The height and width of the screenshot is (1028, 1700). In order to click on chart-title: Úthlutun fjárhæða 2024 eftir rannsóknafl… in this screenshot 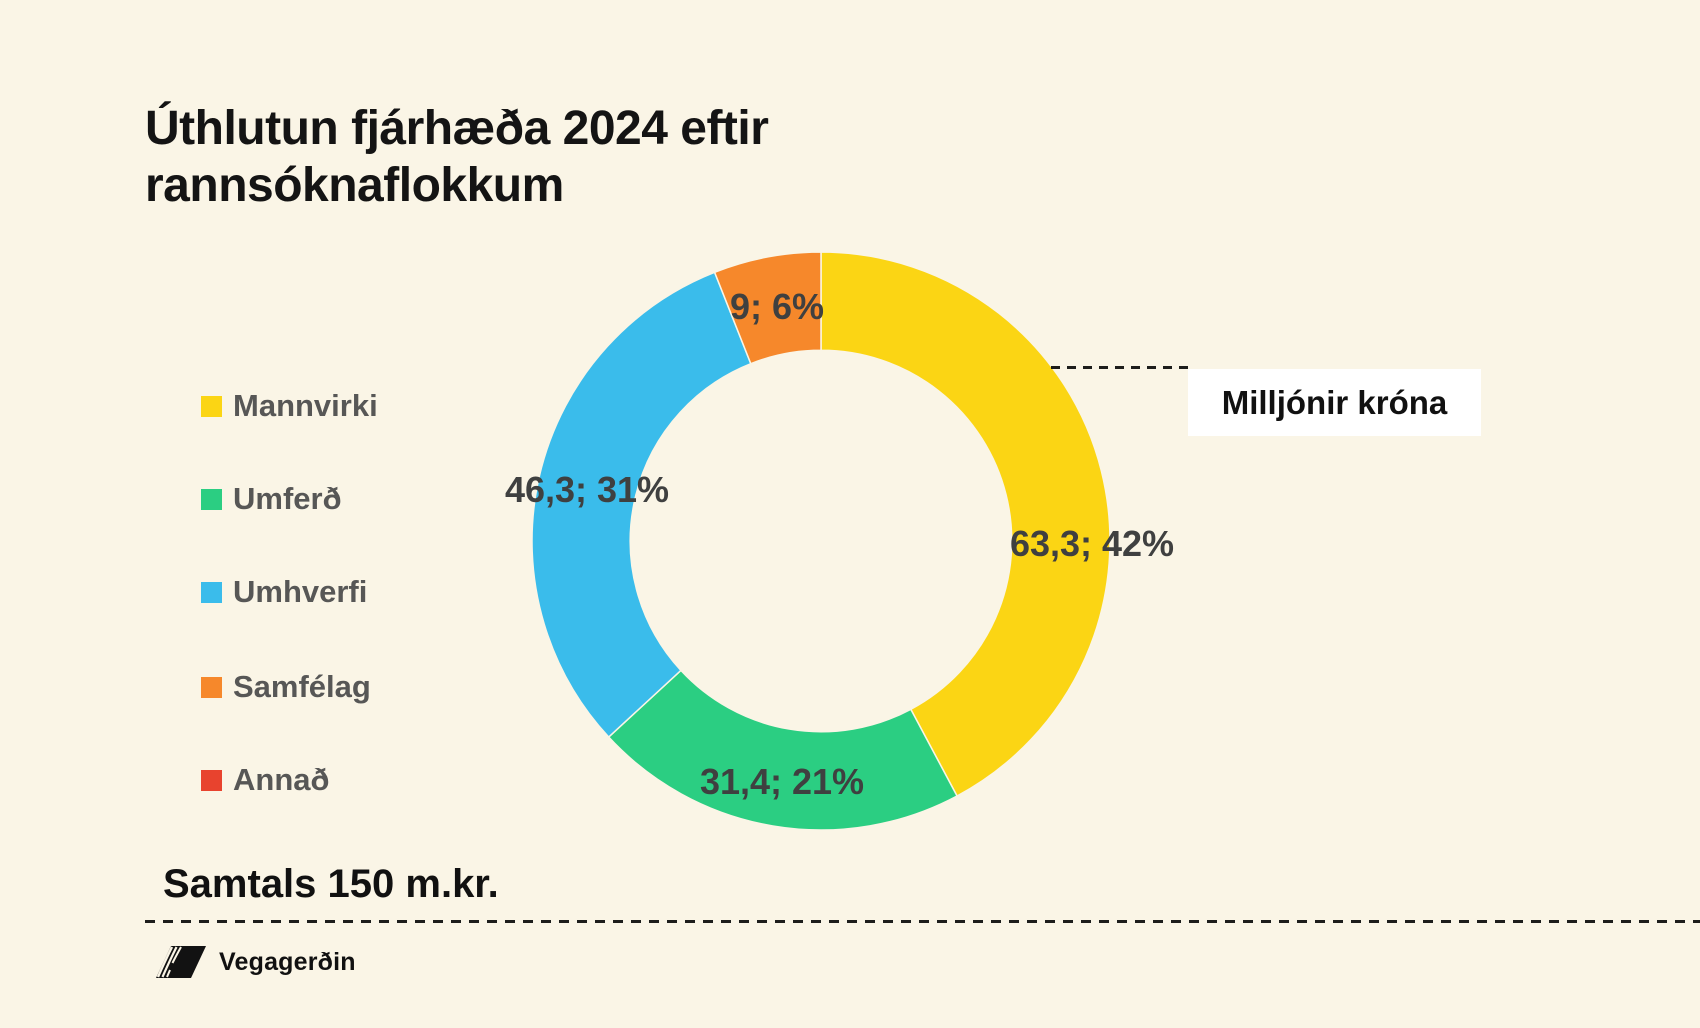, I will do `click(457, 157)`.